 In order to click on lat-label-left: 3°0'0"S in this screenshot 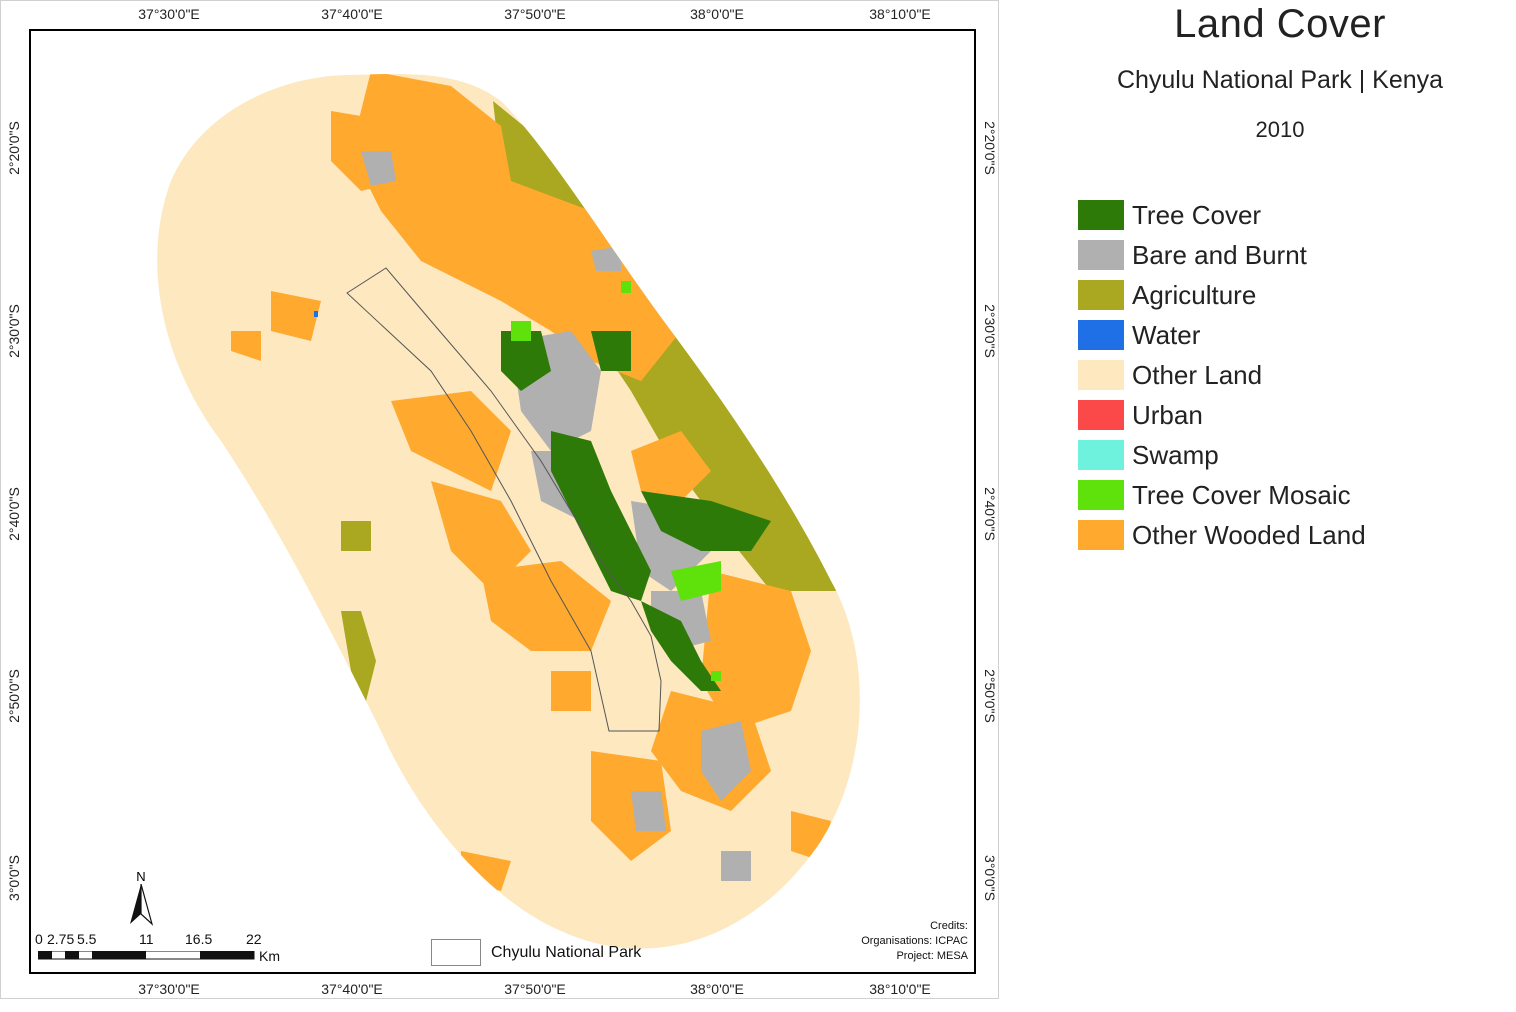, I will do `click(14, 878)`.